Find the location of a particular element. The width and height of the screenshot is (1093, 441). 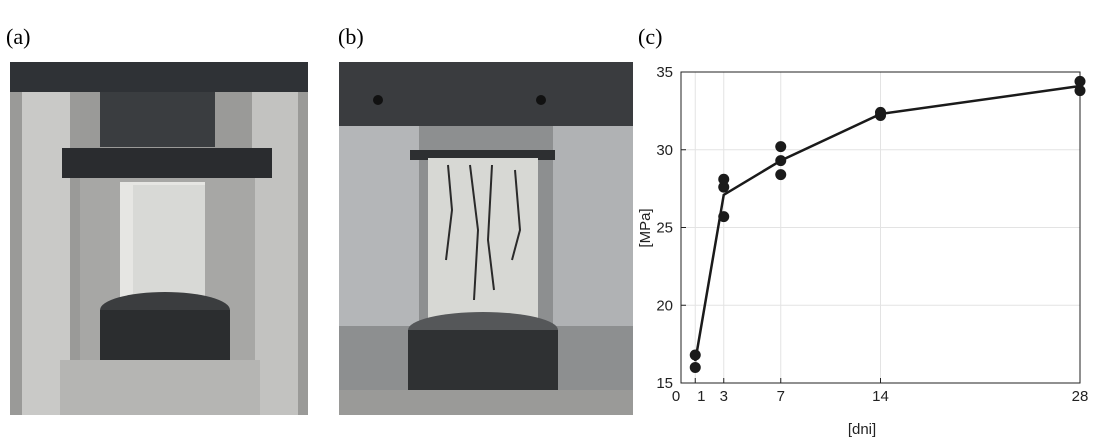

y-tick-label: 15 is located at coordinates (664, 383).